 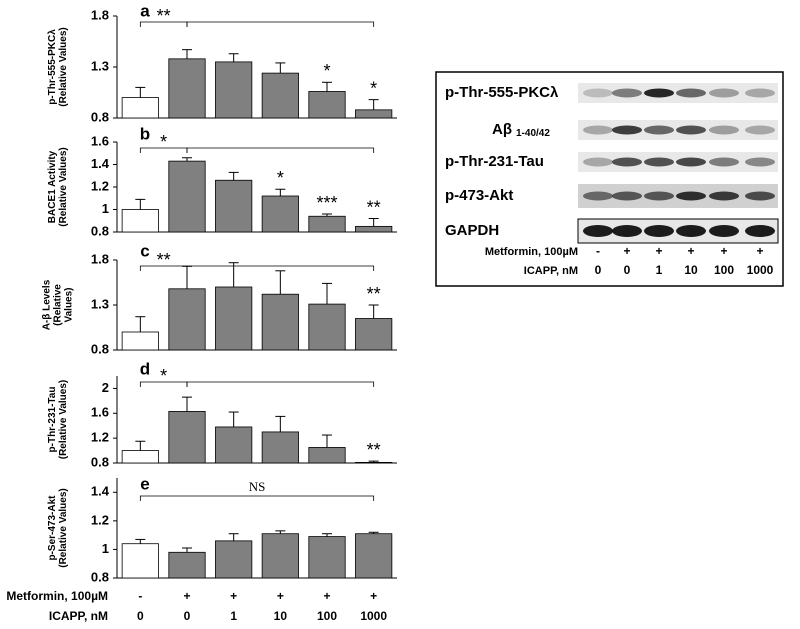 What do you see at coordinates (52, 186) in the screenshot?
I see `y-axis-label: BACE1 Activity` at bounding box center [52, 186].